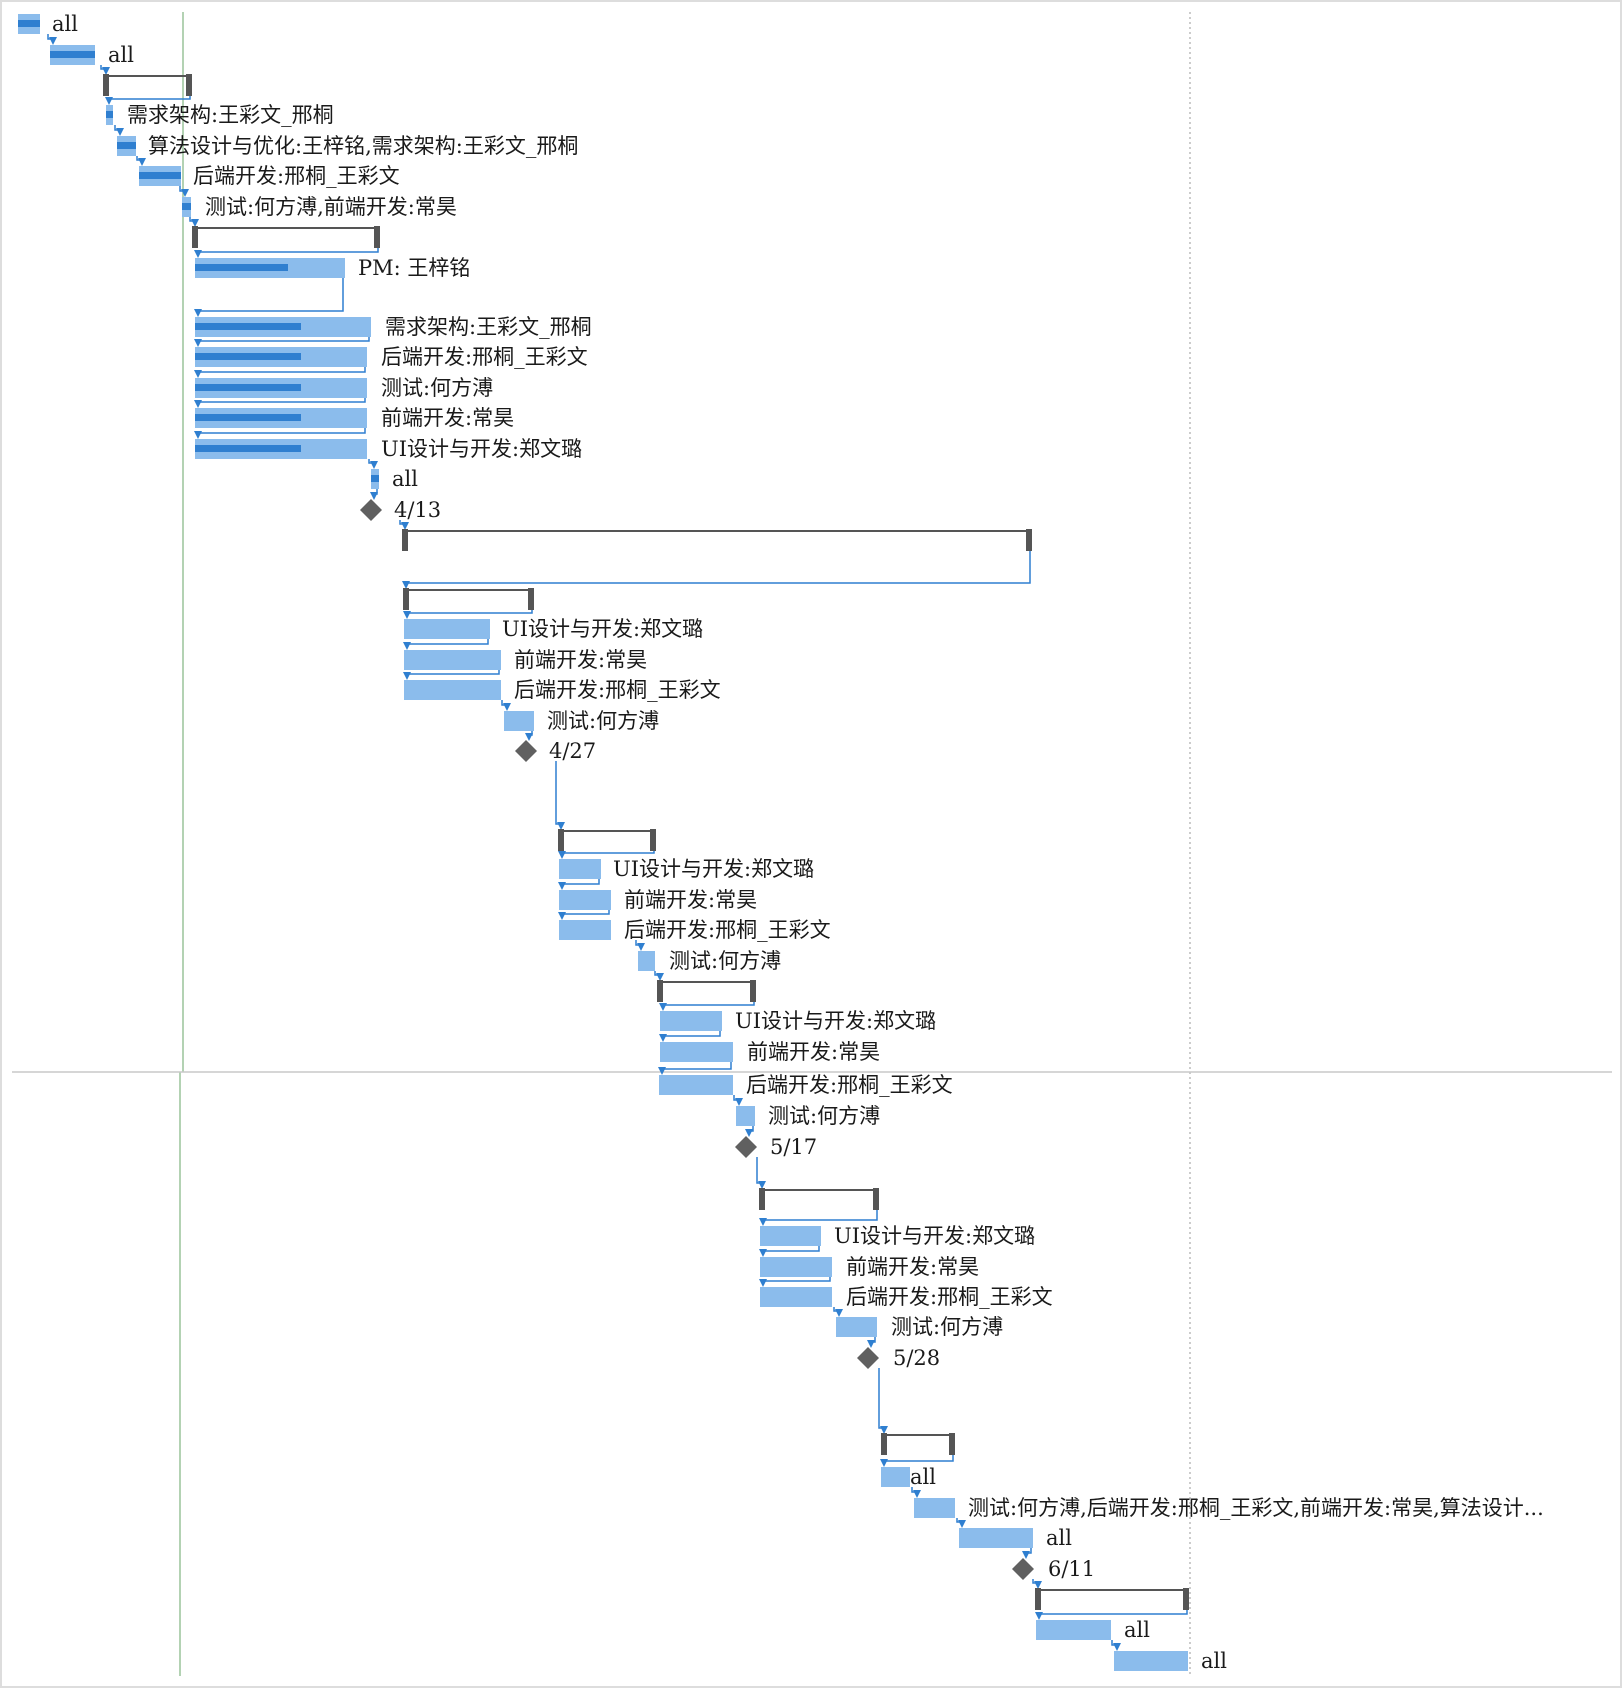  I want to click on task-label: 需求架构:王彩文_邢桐, so click(488, 327).